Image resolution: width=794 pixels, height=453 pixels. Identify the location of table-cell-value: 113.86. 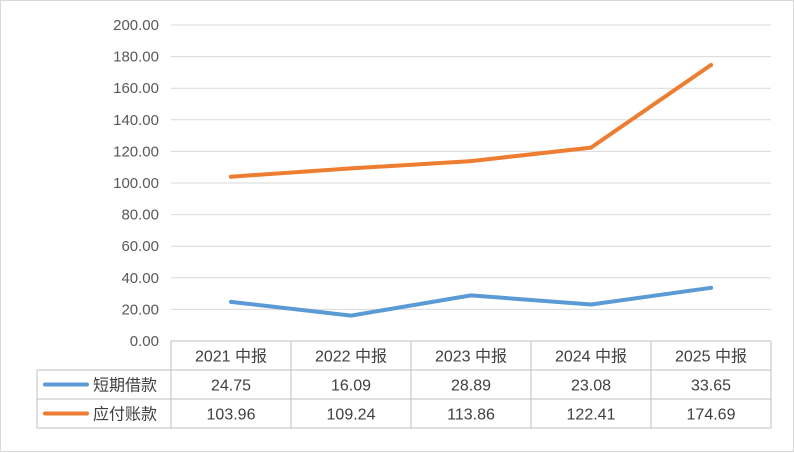
(471, 415).